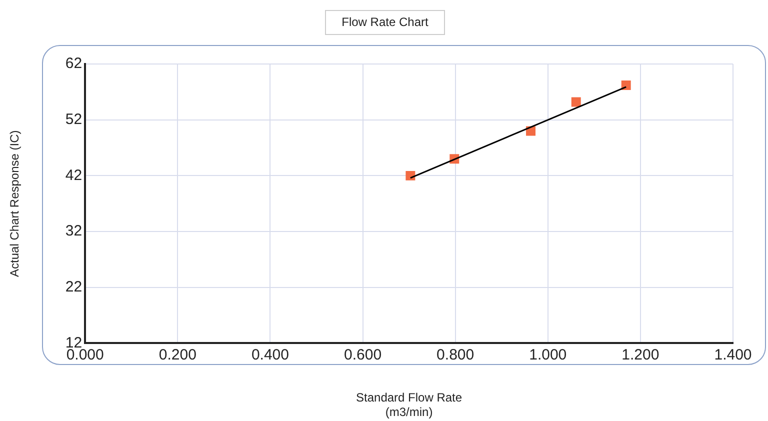 The width and height of the screenshot is (768, 421). What do you see at coordinates (73, 63) in the screenshot?
I see `y-tick-label: 62` at bounding box center [73, 63].